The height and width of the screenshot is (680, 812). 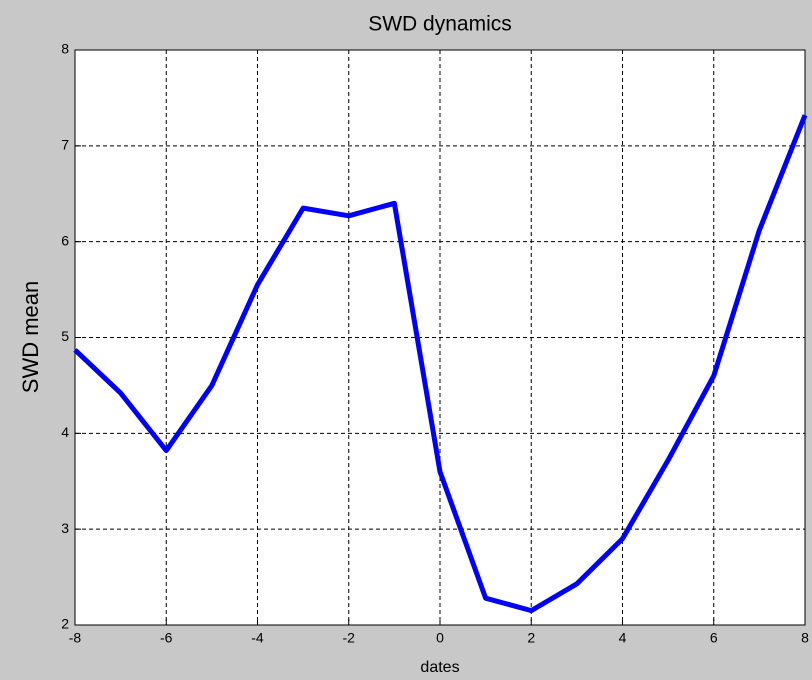 What do you see at coordinates (439, 667) in the screenshot?
I see `x-axis-label: dates` at bounding box center [439, 667].